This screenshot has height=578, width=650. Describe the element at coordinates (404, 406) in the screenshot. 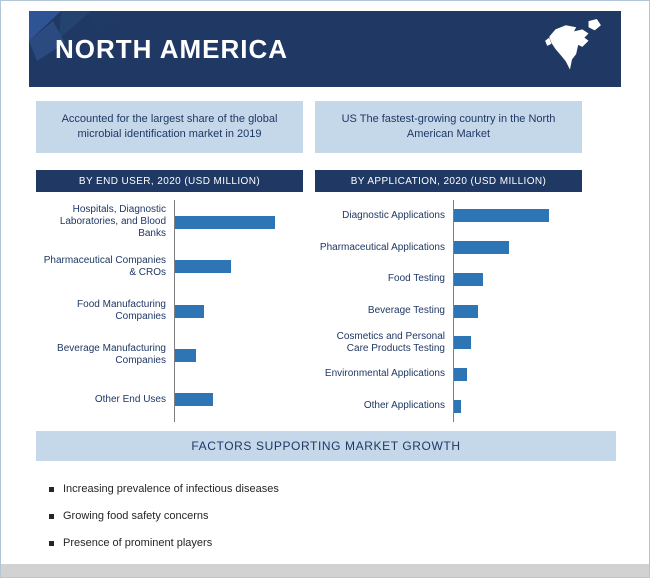

I see `chart-category-label: Other Applications` at that location.